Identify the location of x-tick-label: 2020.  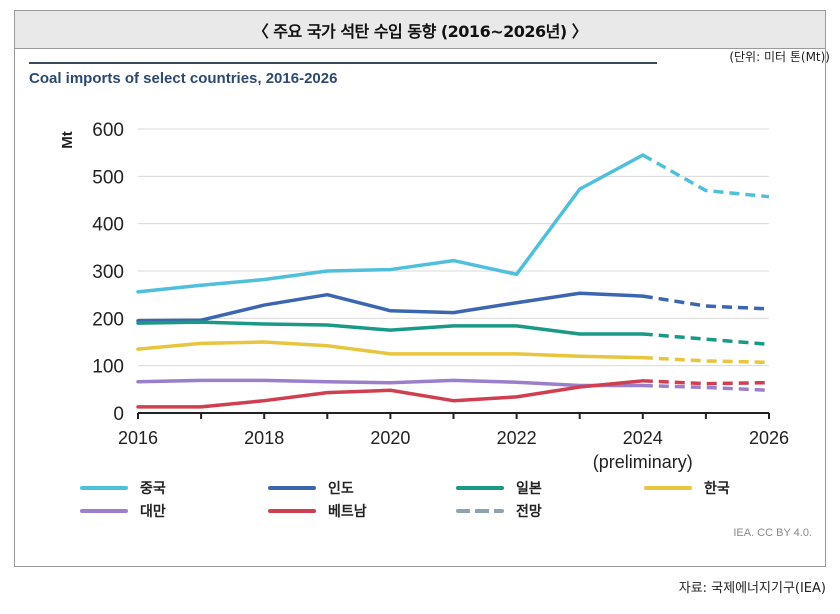
(390, 438).